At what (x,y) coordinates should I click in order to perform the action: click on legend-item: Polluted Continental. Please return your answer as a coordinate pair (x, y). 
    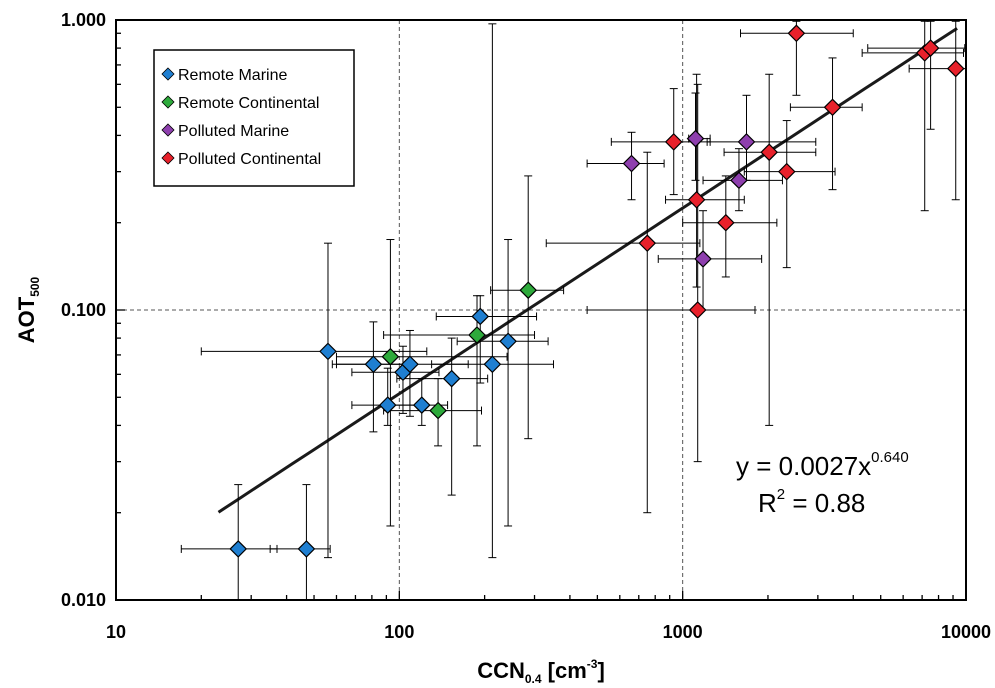
    Looking at the image, I should click on (241, 159).